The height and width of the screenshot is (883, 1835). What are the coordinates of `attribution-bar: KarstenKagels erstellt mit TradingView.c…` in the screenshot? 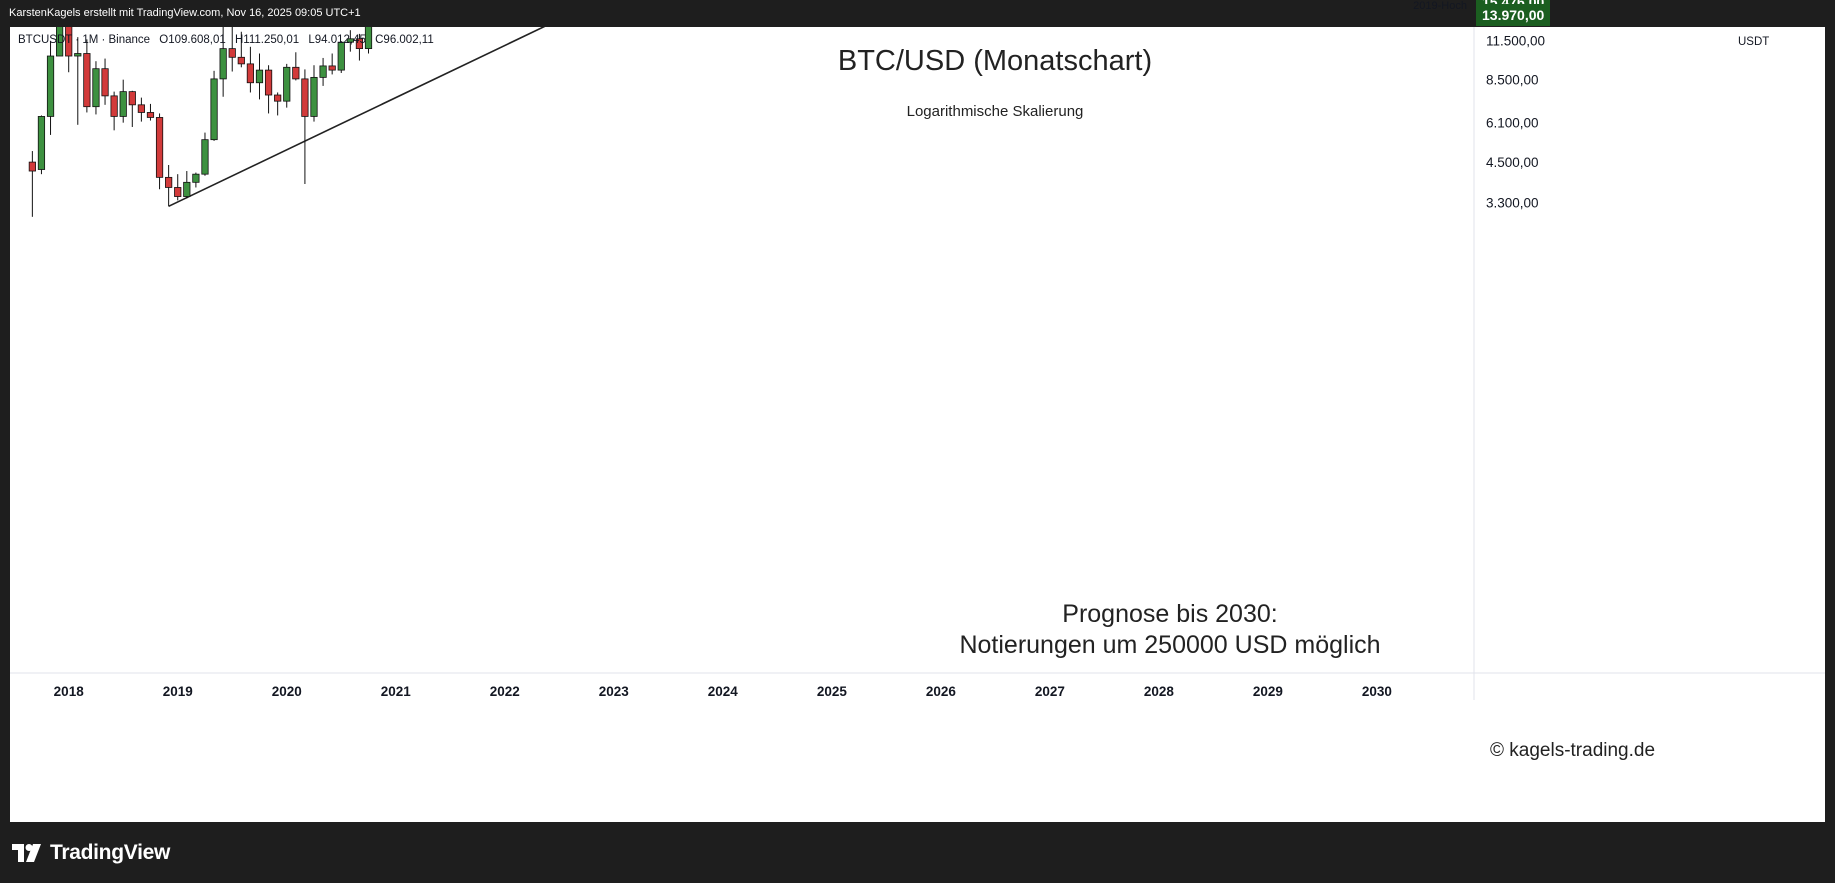 It's located at (917, 13).